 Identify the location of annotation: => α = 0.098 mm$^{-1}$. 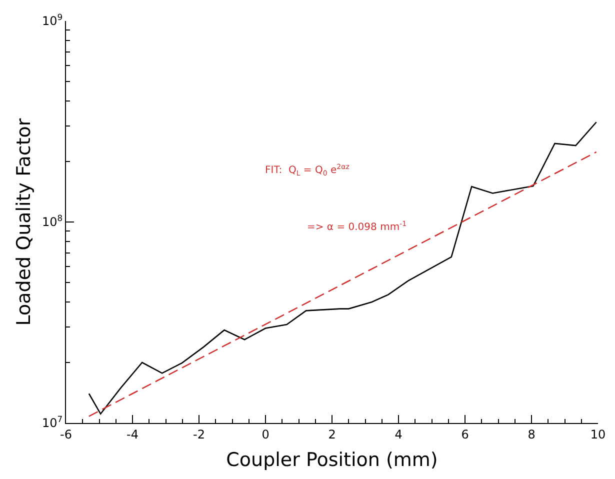
(357, 227).